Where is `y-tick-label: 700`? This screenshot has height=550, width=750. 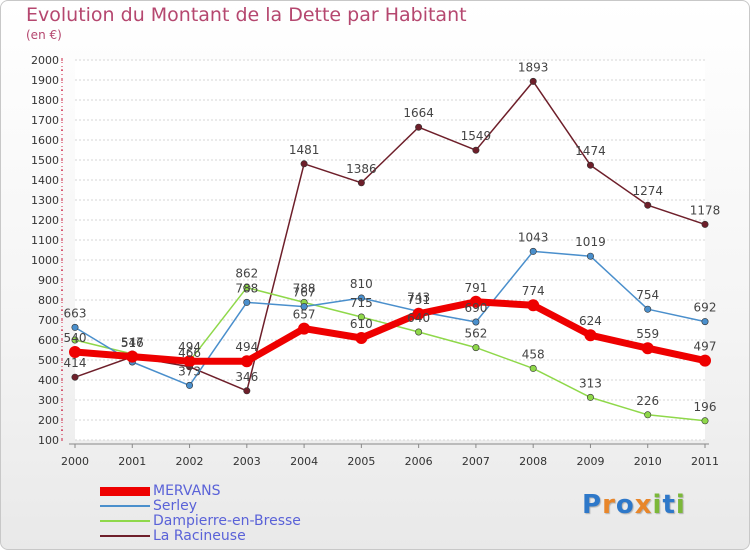
y-tick-label: 700 is located at coordinates (48, 320).